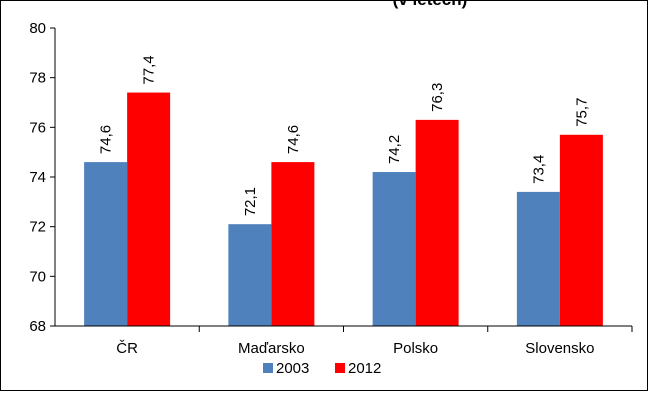  What do you see at coordinates (394, 149) in the screenshot?
I see `data-label: 74,2` at bounding box center [394, 149].